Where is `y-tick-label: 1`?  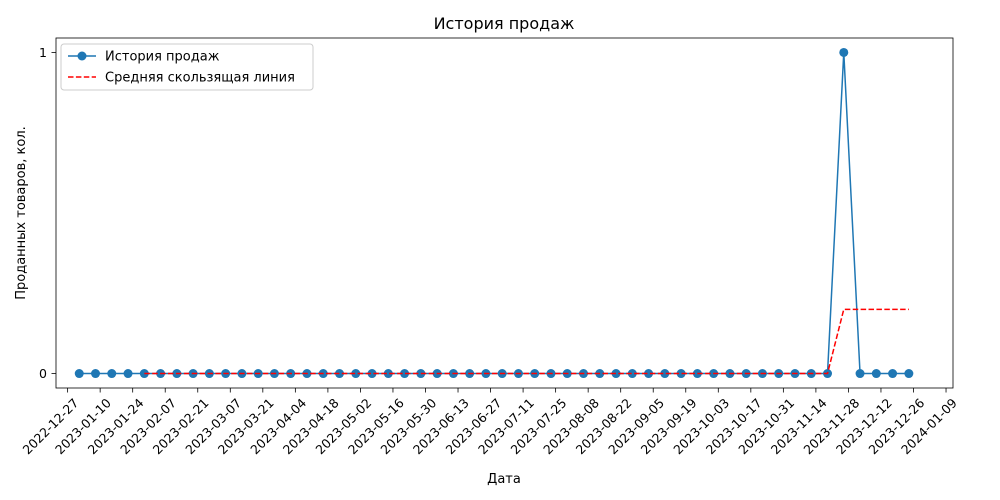
y-tick-label: 1 is located at coordinates (43, 52).